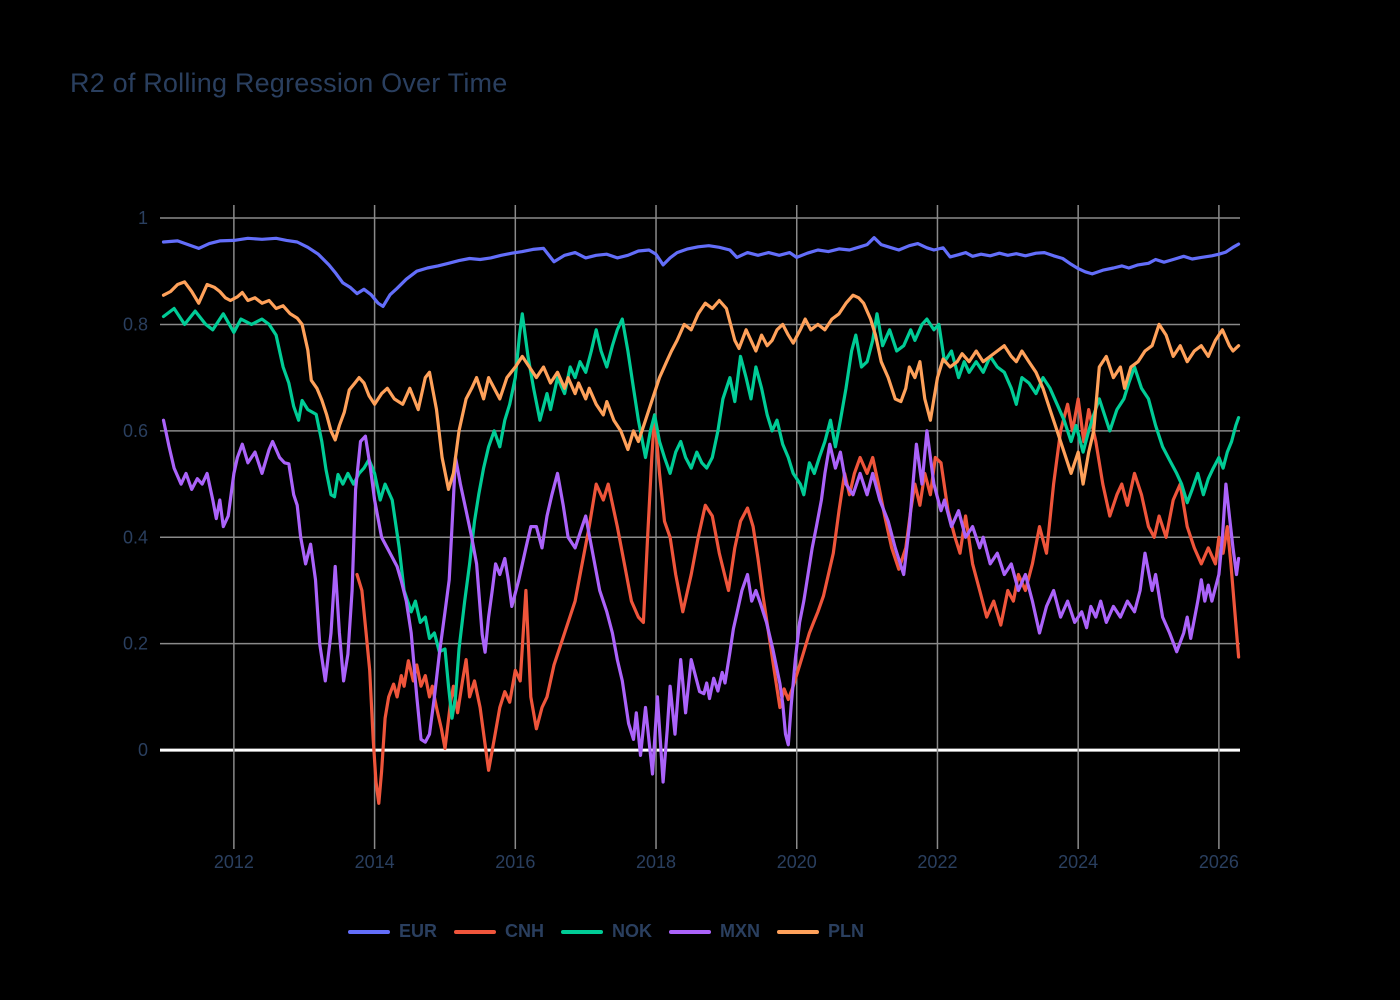 The height and width of the screenshot is (1000, 1400). I want to click on legend-label: CNH, so click(525, 931).